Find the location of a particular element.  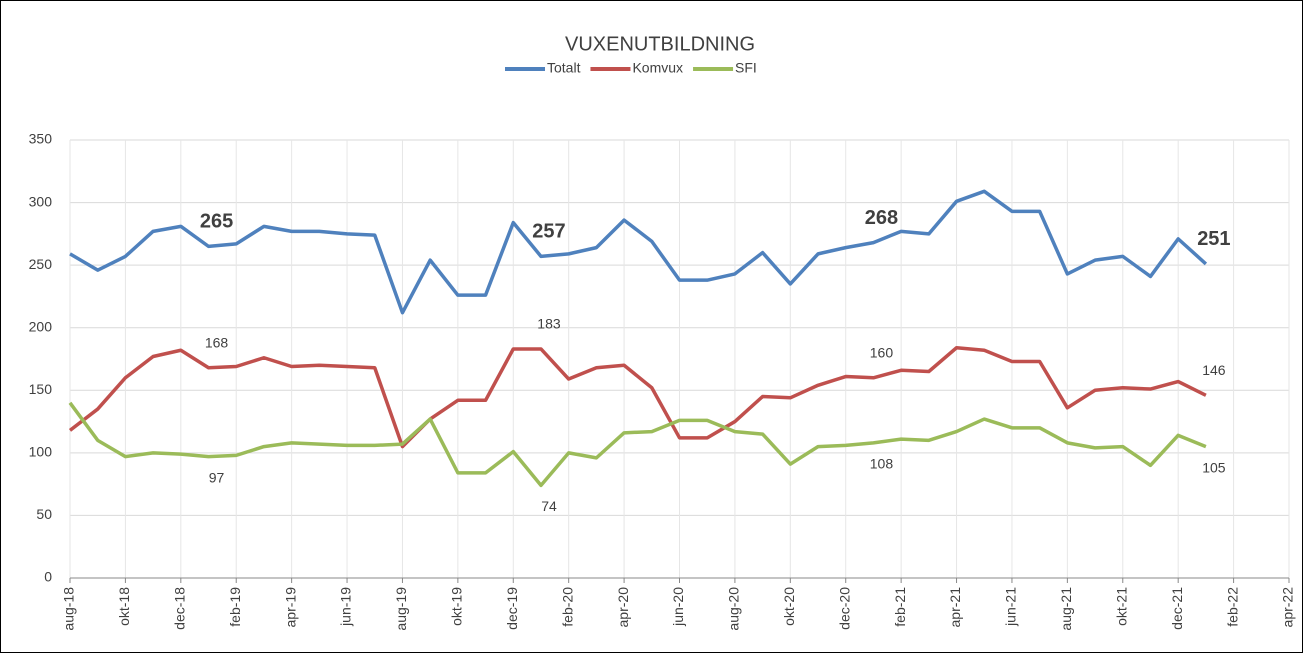

x-tick-label: apr-21 is located at coordinates (955, 607).